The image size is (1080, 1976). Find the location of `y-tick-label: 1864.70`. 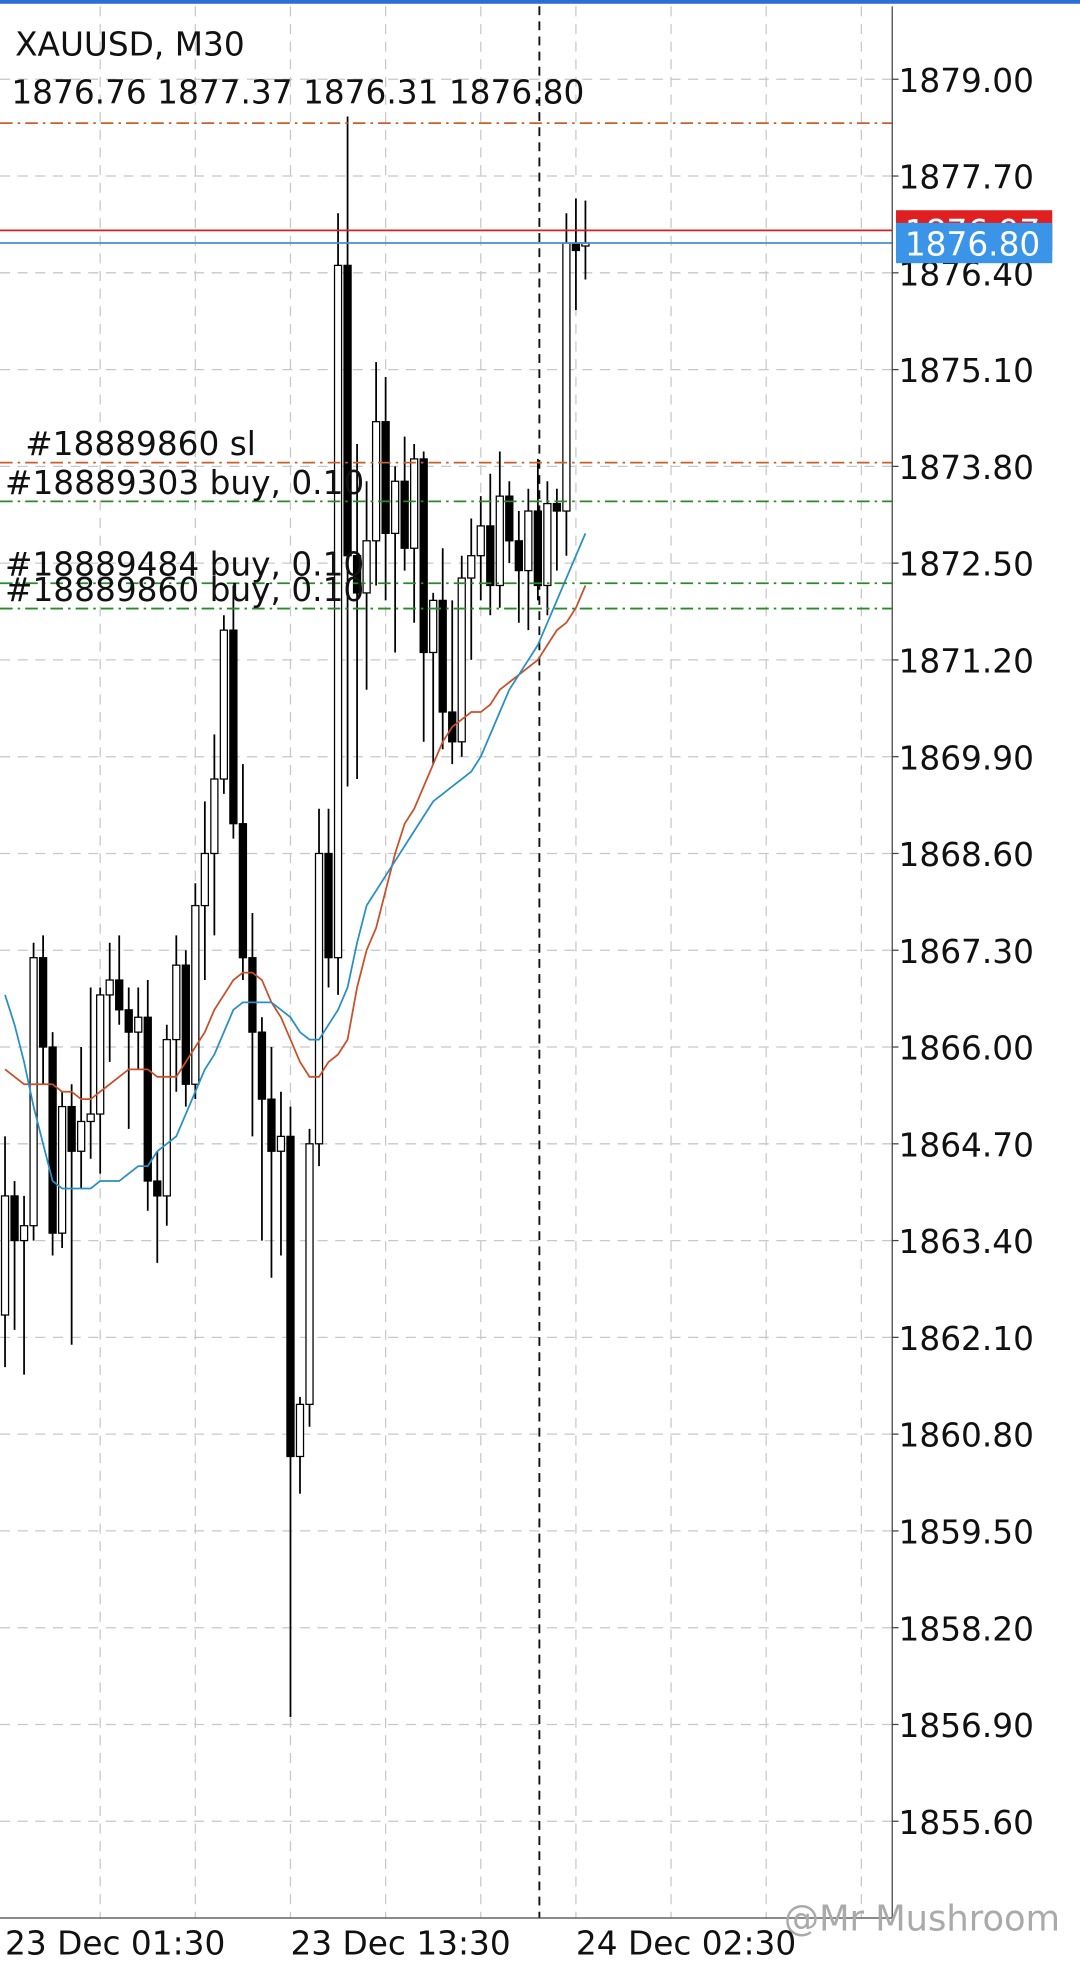

y-tick-label: 1864.70 is located at coordinates (966, 1145).